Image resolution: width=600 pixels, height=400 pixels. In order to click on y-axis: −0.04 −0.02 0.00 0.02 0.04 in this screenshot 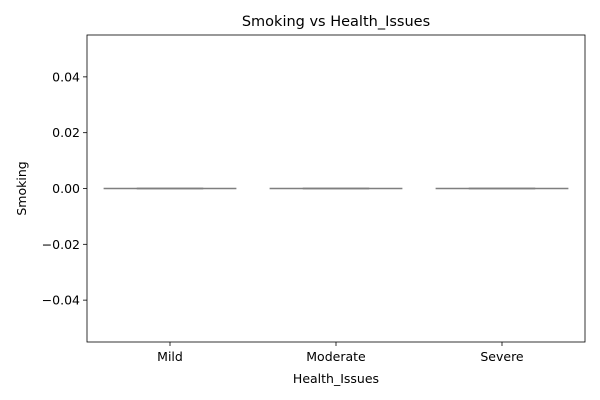, I will do `click(64, 188)`.